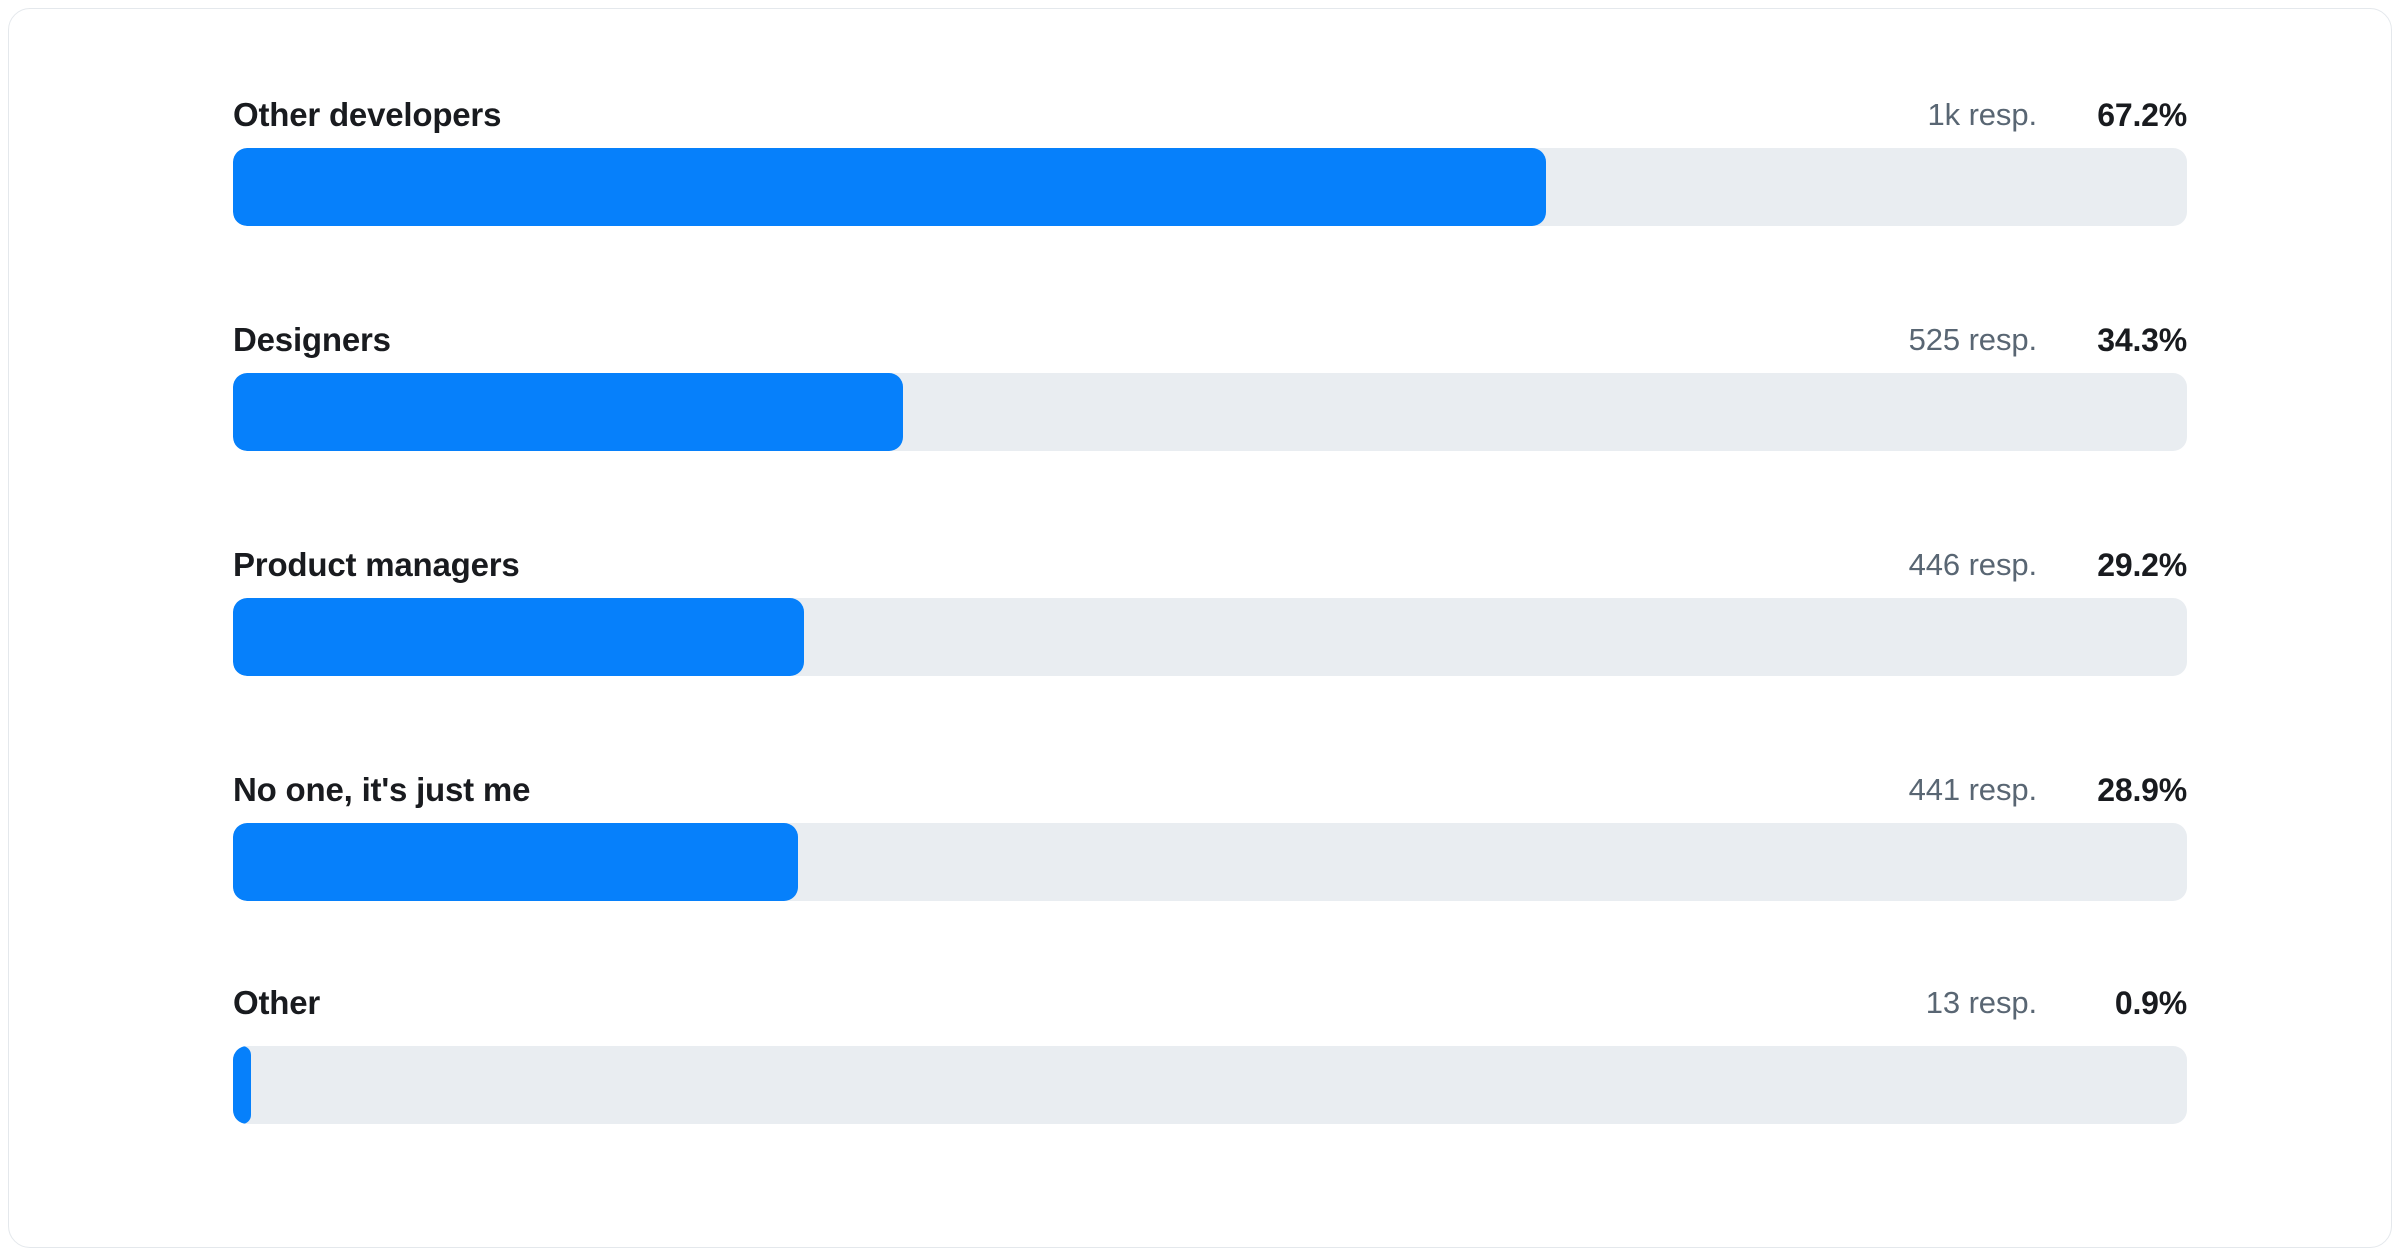 This screenshot has width=2400, height=1256. What do you see at coordinates (1972, 339) in the screenshot?
I see `bar-row-response-count: 525 resp.` at bounding box center [1972, 339].